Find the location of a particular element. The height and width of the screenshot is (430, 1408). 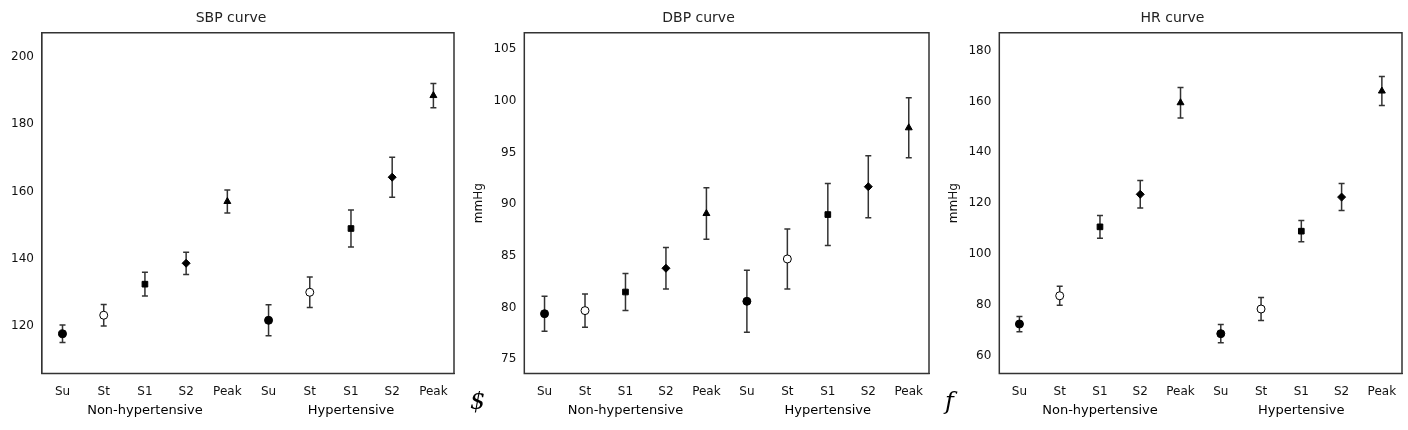

y-tick-label: 85 is located at coordinates (509, 254).